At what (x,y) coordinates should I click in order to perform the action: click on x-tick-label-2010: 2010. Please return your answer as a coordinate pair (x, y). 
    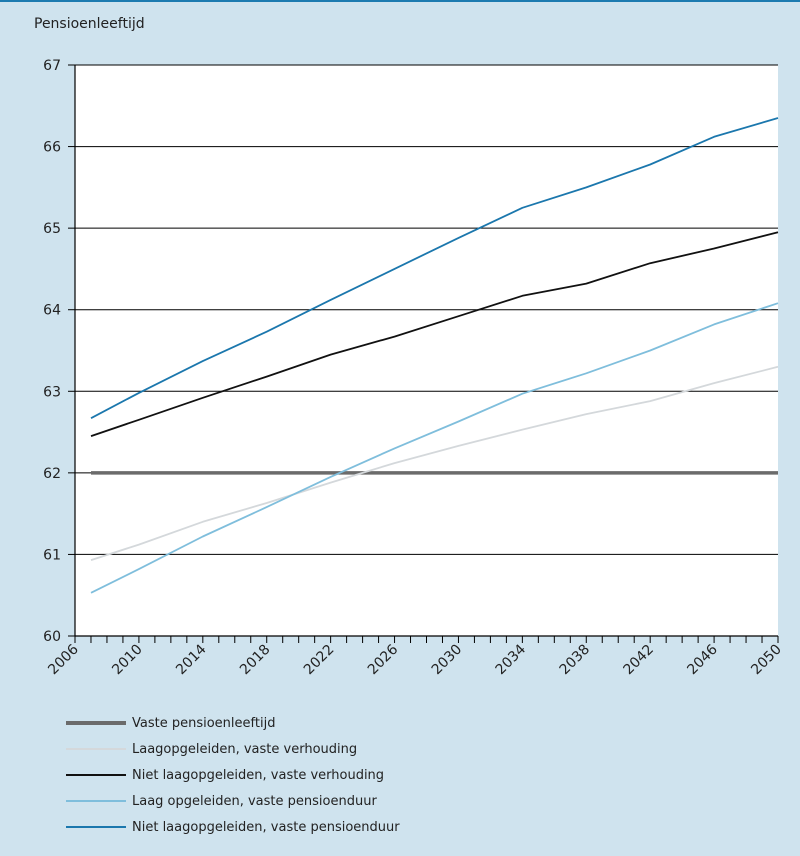
    Looking at the image, I should click on (127, 660).